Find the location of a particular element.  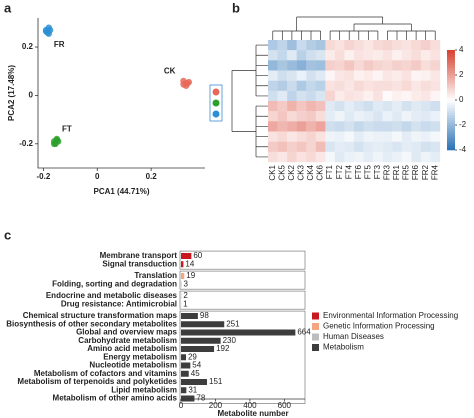

value-label: 1 is located at coordinates (185, 303).